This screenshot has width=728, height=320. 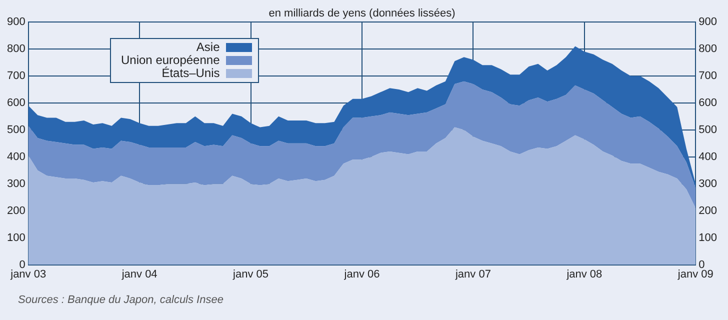 What do you see at coordinates (708, 156) in the screenshot?
I see `y2-tick-label: 400` at bounding box center [708, 156].